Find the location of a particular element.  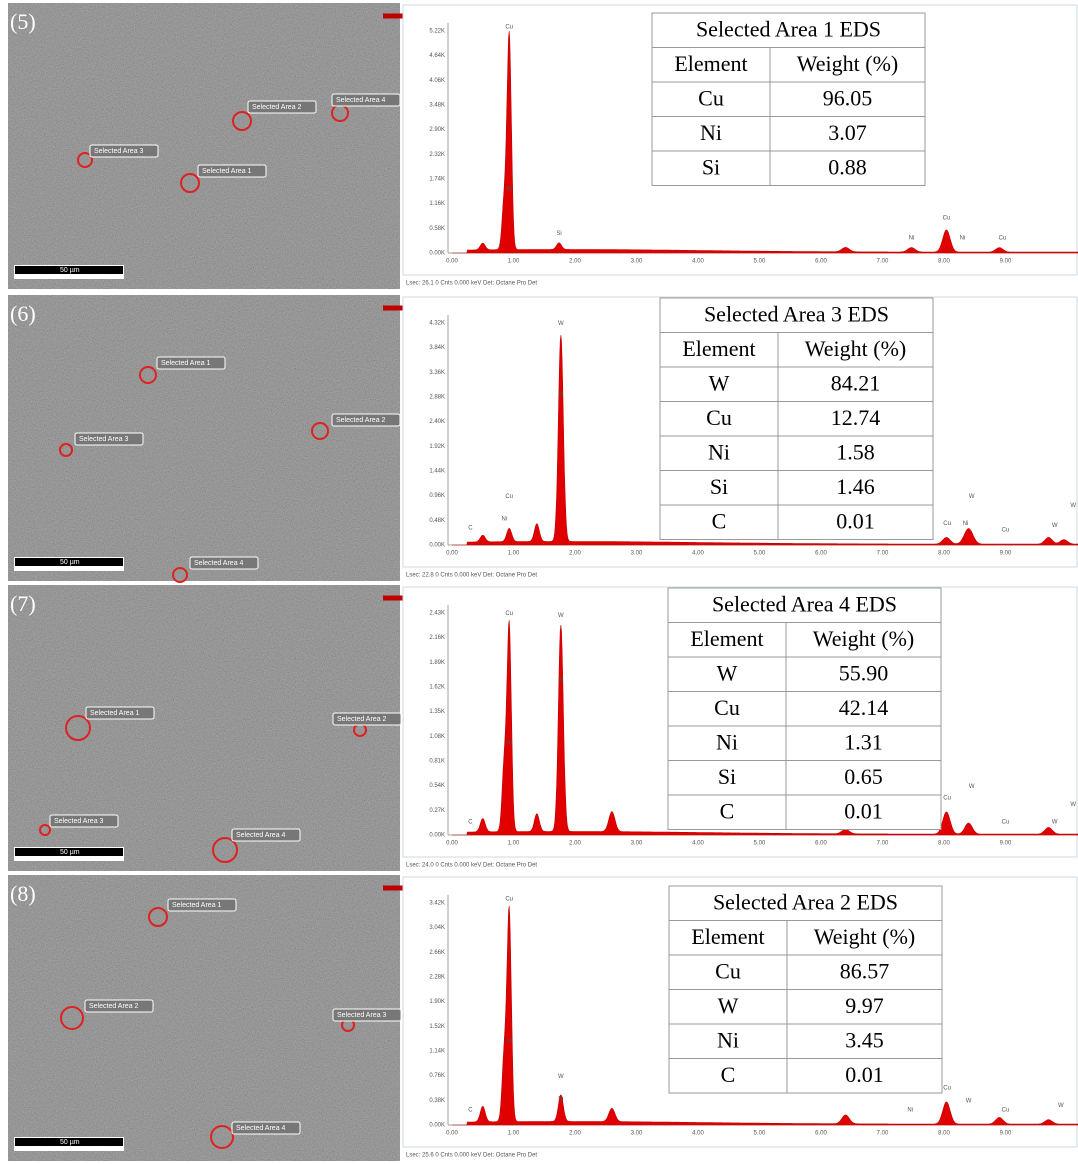

scale-bar-label: 50 µm is located at coordinates (70, 1142).